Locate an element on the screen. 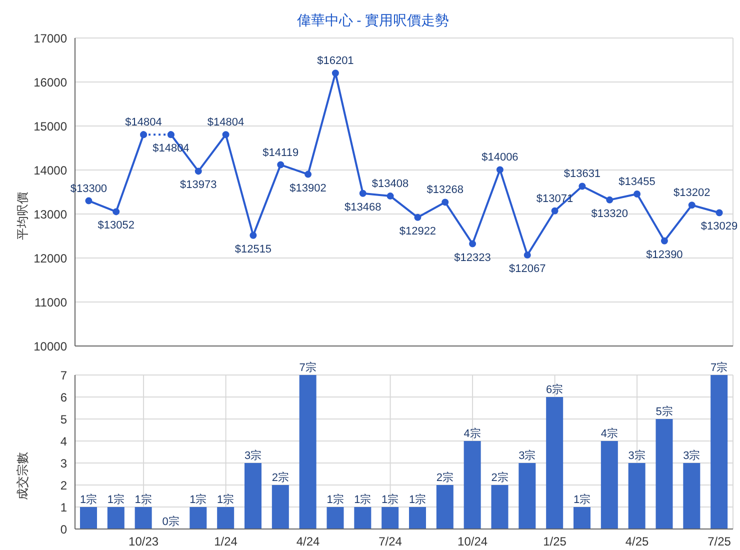  data-label: $14119 is located at coordinates (280, 152).